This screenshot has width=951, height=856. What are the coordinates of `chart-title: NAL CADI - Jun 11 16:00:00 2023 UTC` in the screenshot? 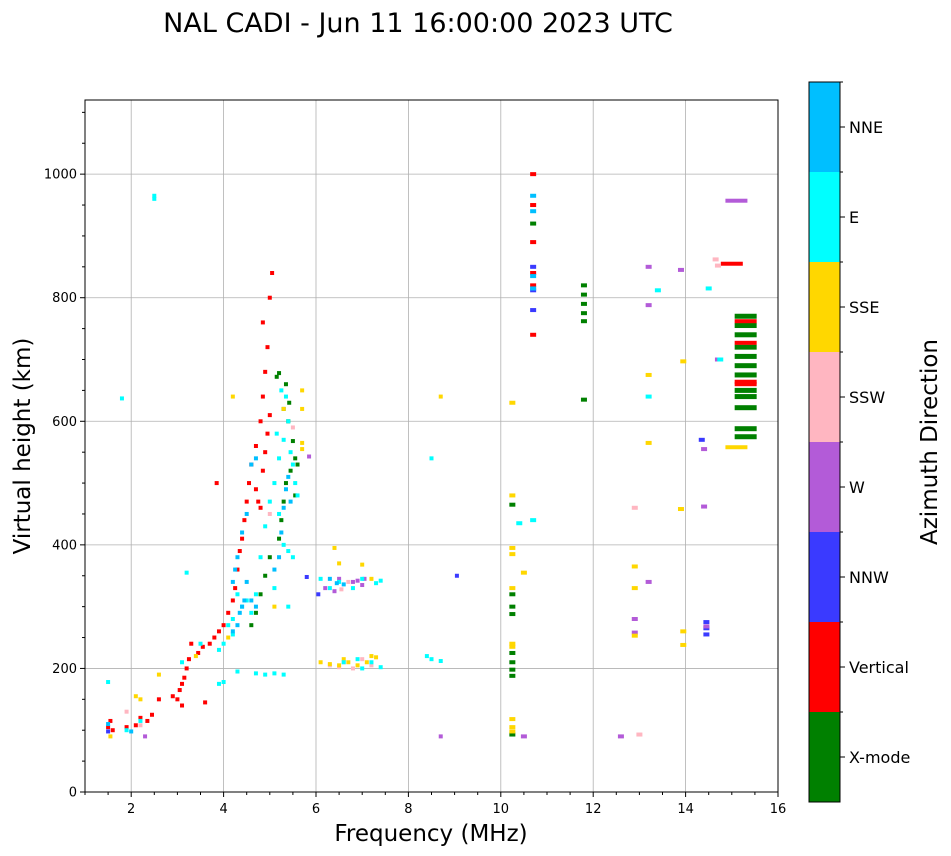 It's located at (418, 23).